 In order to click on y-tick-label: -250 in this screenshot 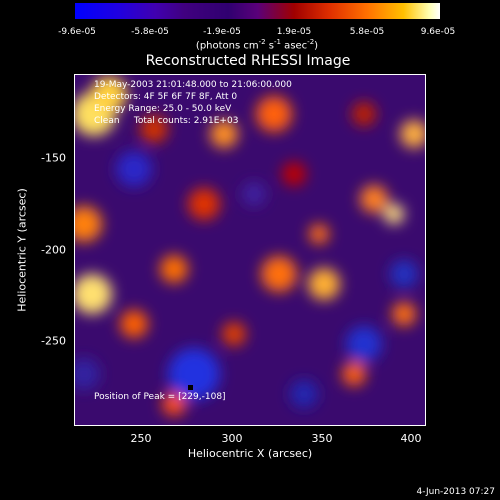, I will do `click(53, 341)`.